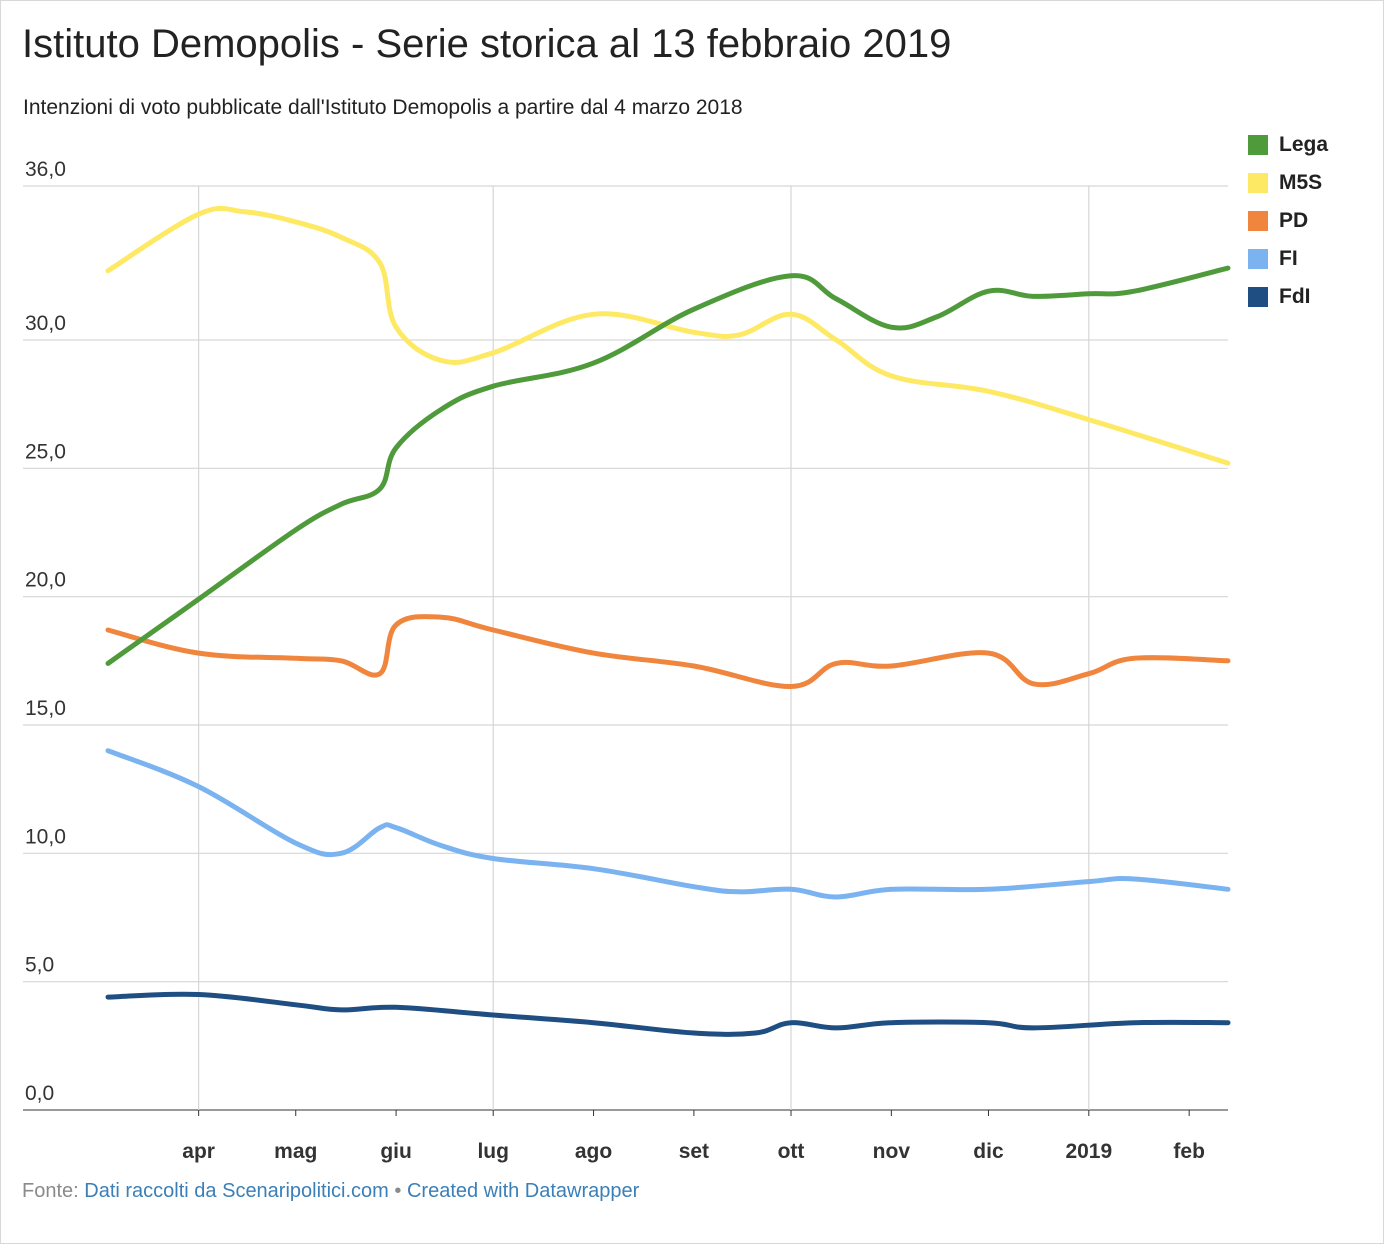 The height and width of the screenshot is (1244, 1384). I want to click on x-axis-ticks: apr mag giu lug ago set ott nov dic 2019 feb, so click(693, 1136).